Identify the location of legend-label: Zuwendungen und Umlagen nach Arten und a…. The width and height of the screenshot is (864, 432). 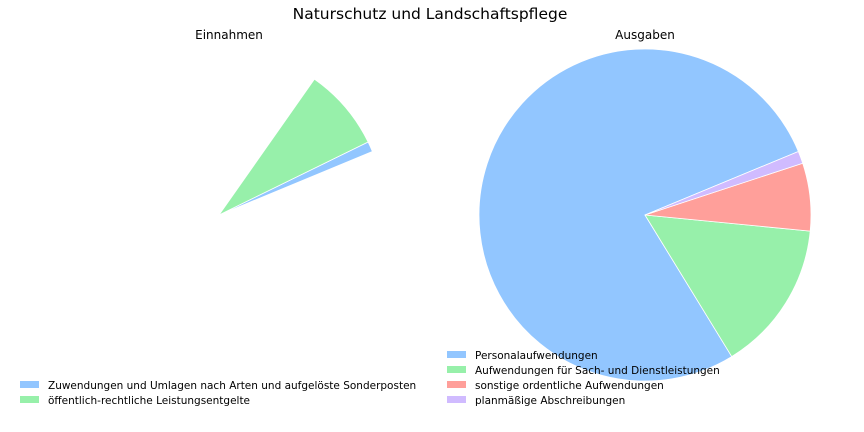
(232, 386).